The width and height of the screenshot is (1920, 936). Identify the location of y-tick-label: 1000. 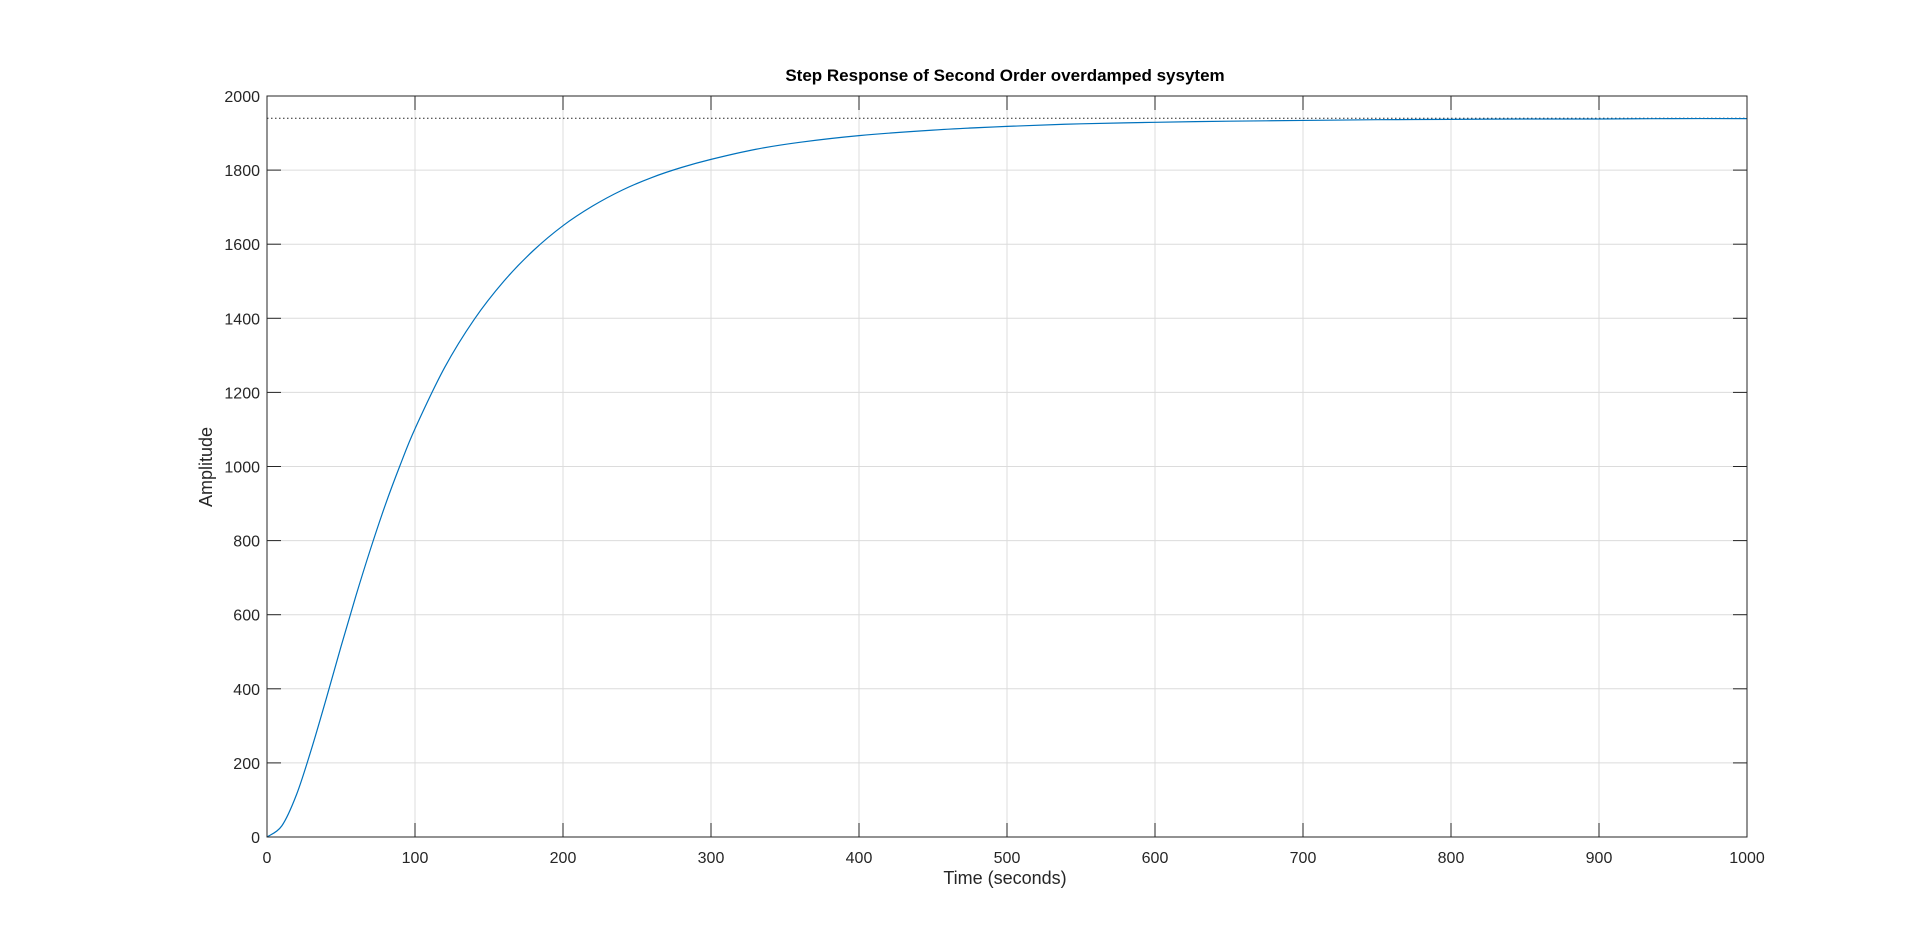
(242, 468).